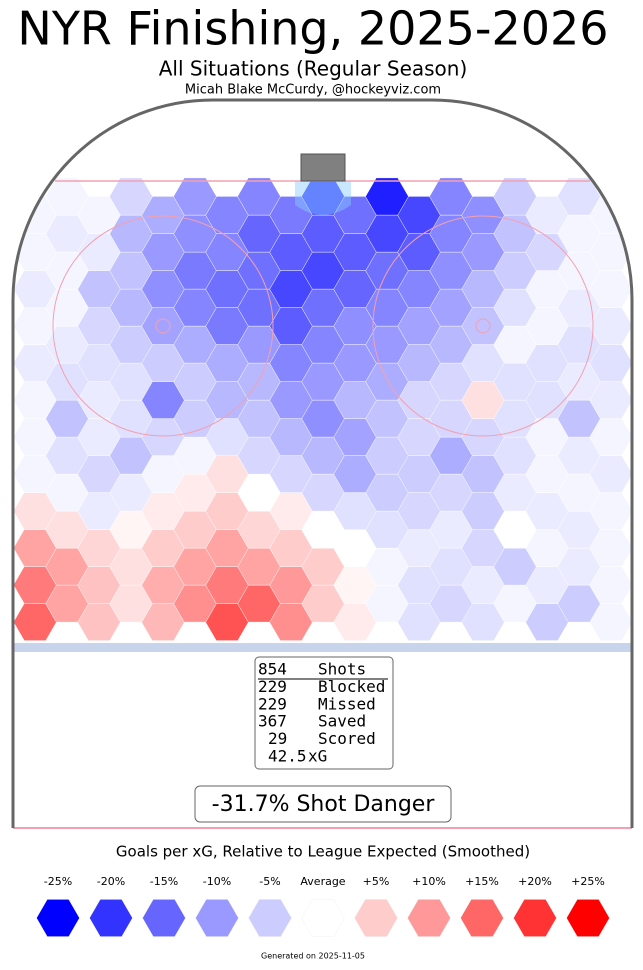 The image size is (643, 970). Describe the element at coordinates (317, 756) in the screenshot. I see `stat-label: xG` at that location.